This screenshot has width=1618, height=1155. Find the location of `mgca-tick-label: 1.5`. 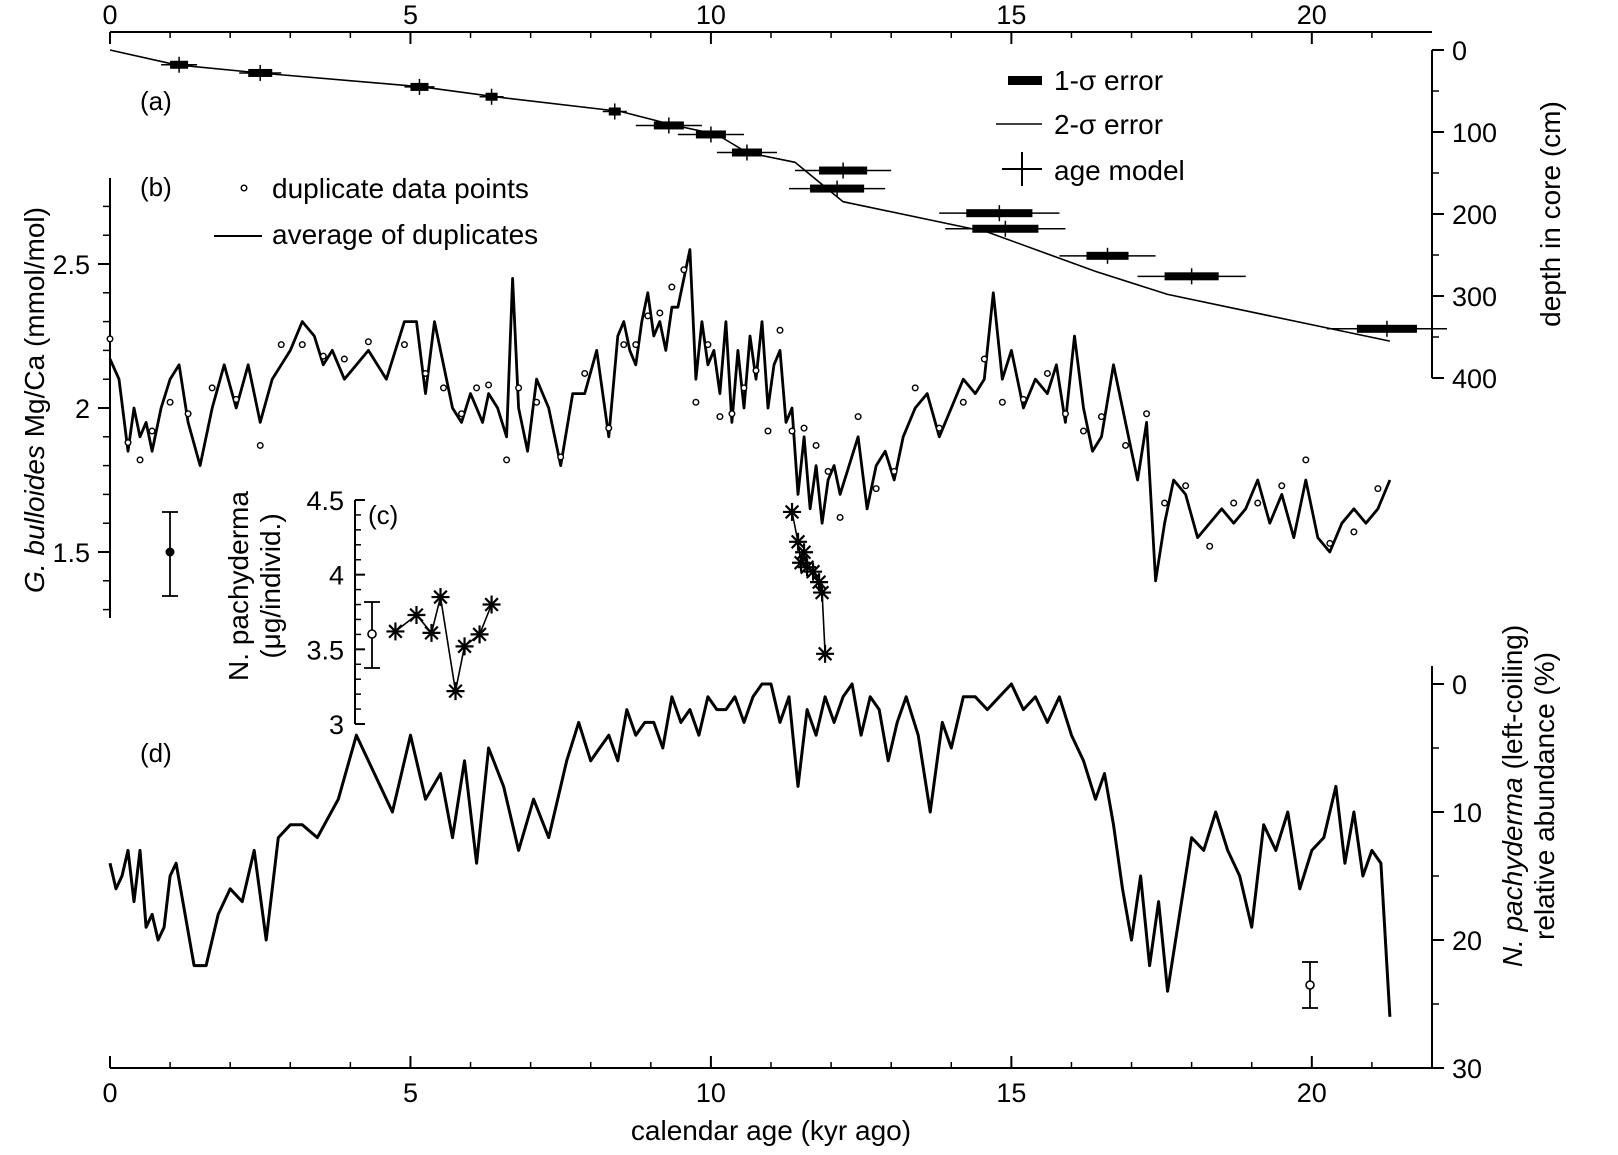

mgca-tick-label: 1.5 is located at coordinates (71, 553).